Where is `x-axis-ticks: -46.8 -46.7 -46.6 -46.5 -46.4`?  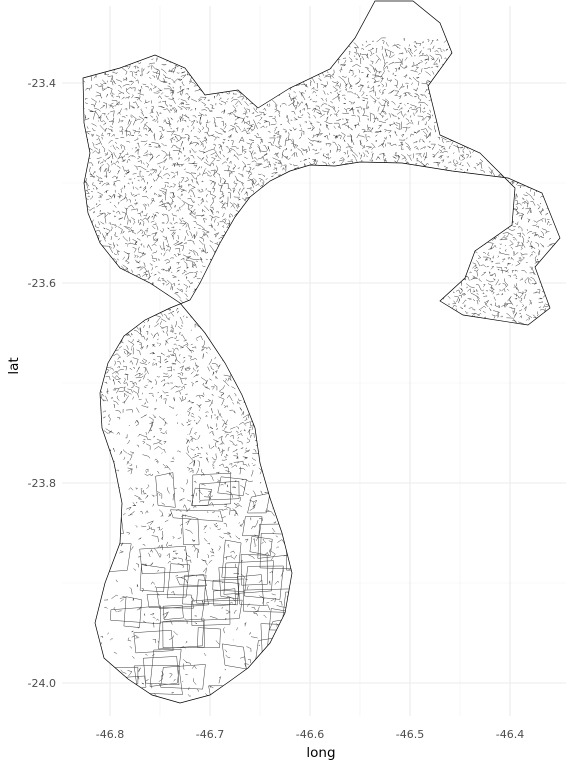
x-axis-ticks: -46.8 -46.7 -46.6 -46.5 -46.4 is located at coordinates (310, 734).